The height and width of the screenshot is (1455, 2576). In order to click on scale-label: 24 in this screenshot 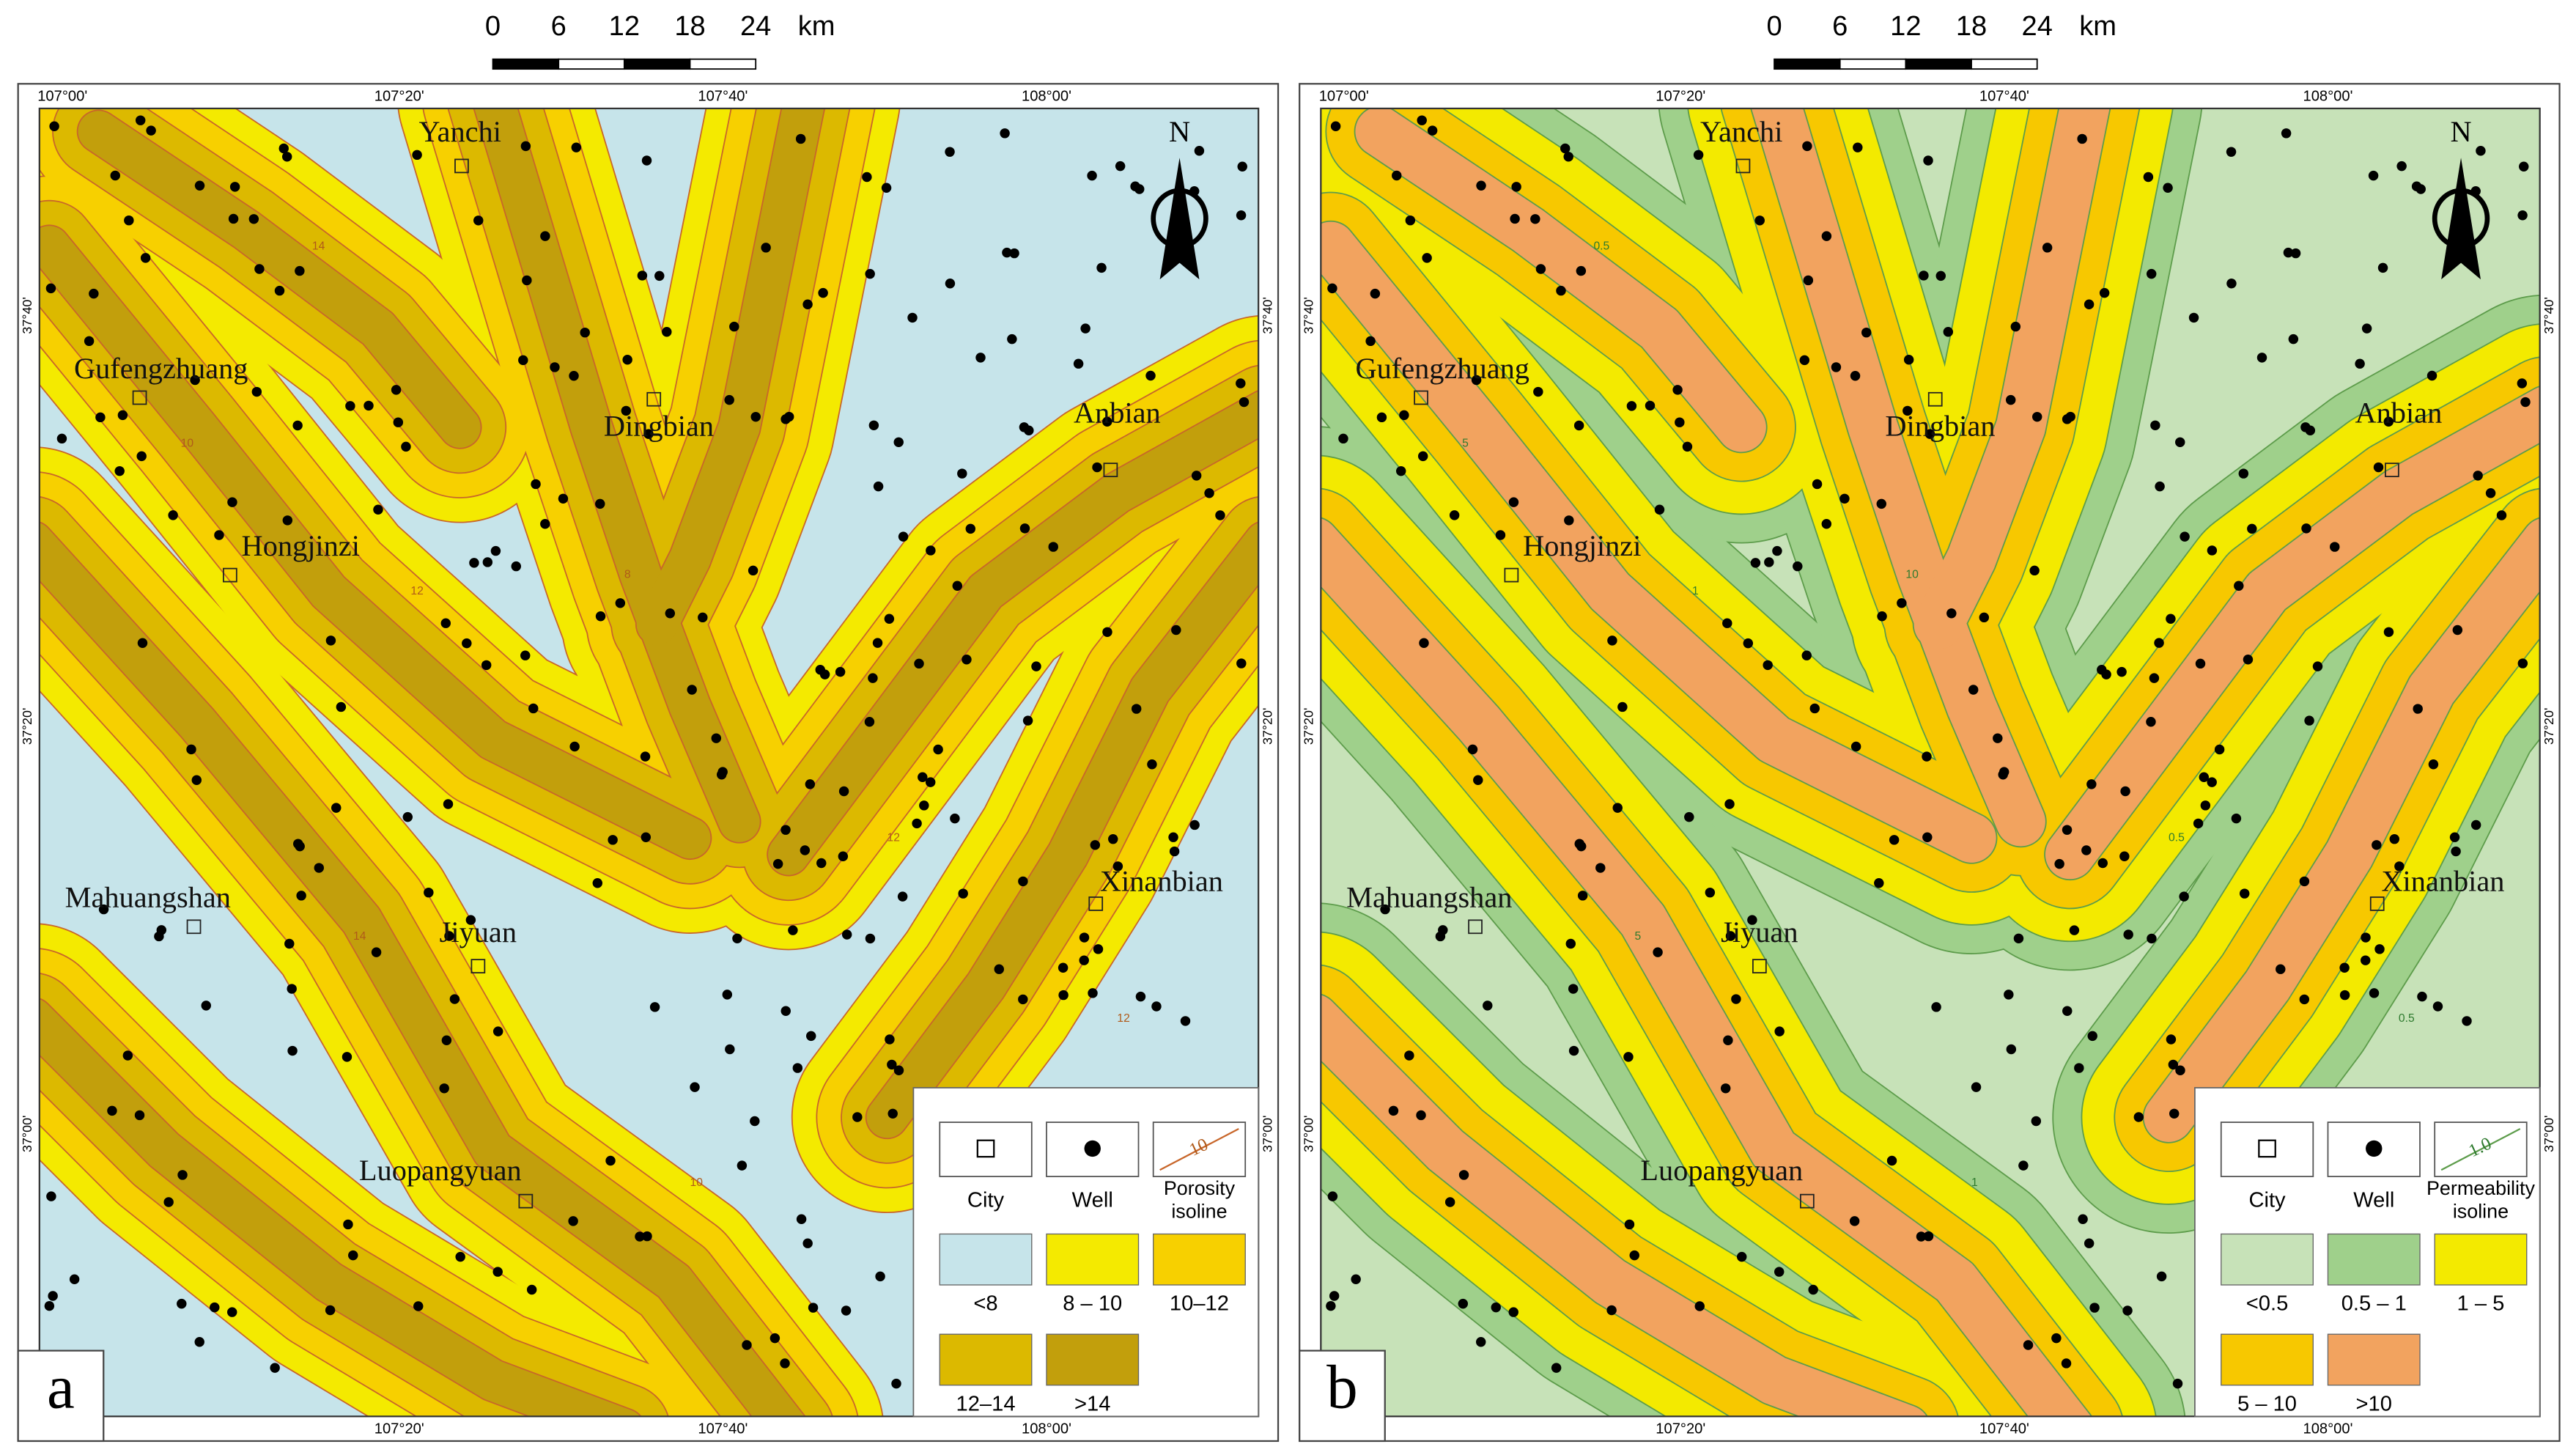, I will do `click(2037, 26)`.